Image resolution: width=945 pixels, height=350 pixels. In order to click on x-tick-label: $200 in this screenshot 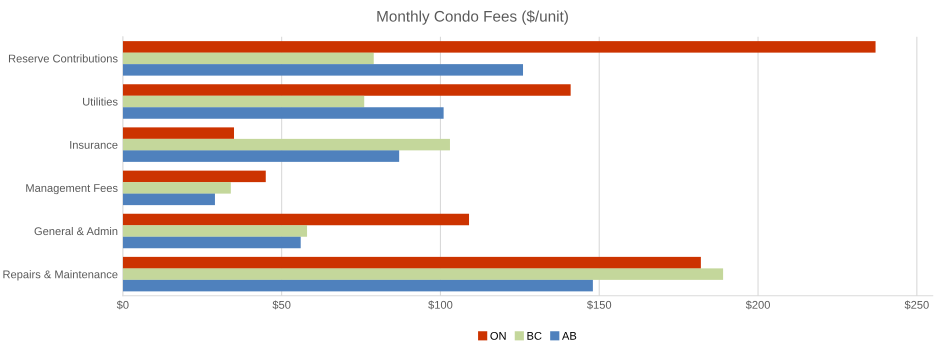, I will do `click(758, 305)`.